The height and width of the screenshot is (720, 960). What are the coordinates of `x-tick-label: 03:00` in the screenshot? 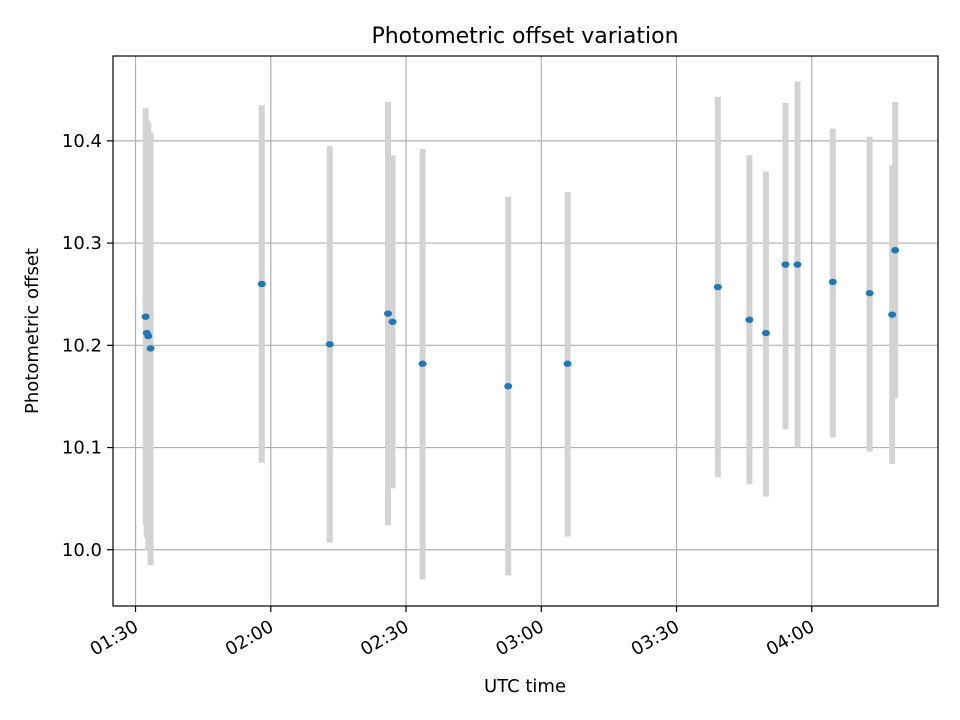 It's located at (519, 638).